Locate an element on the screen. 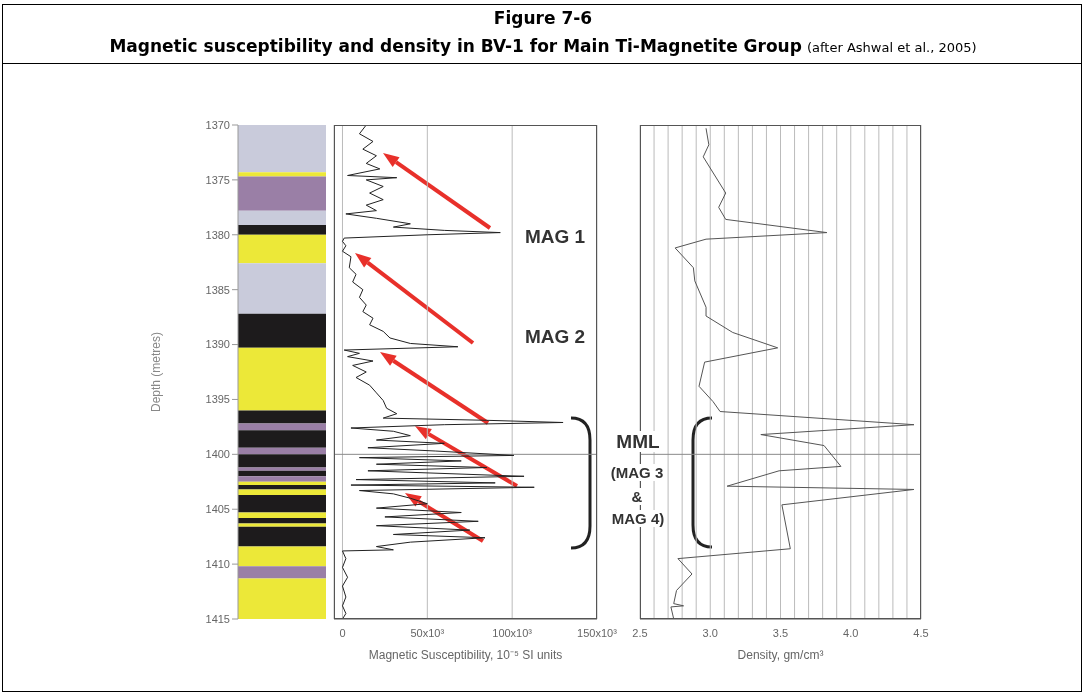  y-tick-label: 1415 is located at coordinates (217, 618).